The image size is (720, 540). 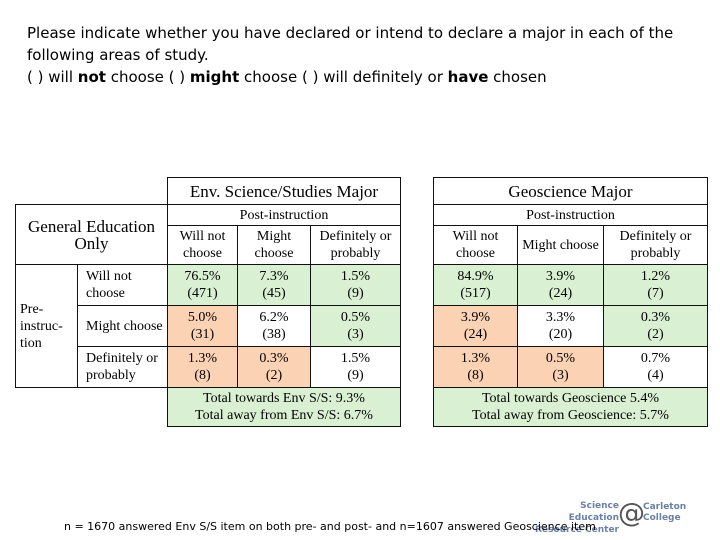 I want to click on option-might-choose: ( ) might choose, so click(x=233, y=77).